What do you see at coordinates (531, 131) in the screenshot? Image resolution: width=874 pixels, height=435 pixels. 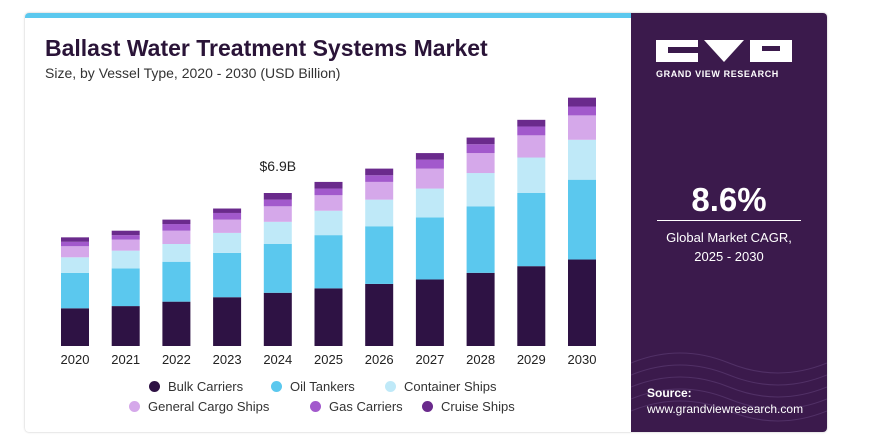 I see `bar-segment-2029-gas-carriers` at bounding box center [531, 131].